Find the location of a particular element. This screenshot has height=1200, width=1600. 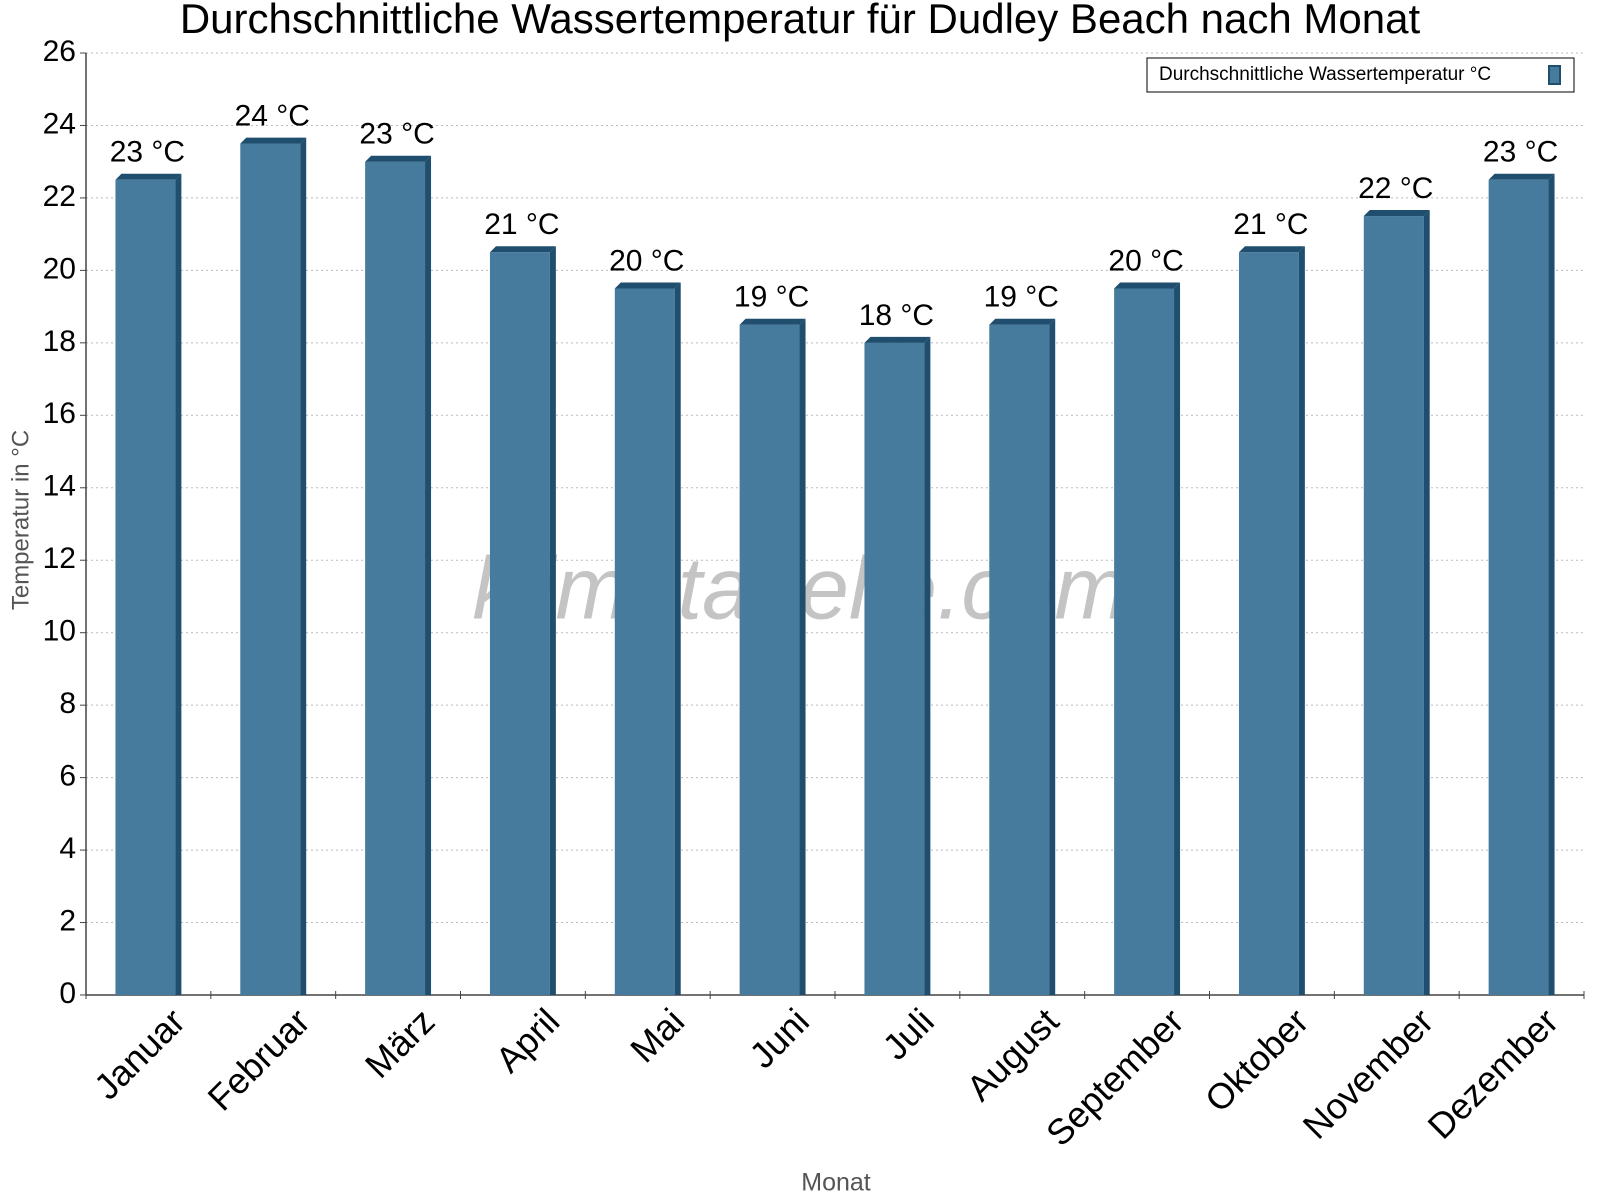

legend-swatch is located at coordinates (1554, 75).